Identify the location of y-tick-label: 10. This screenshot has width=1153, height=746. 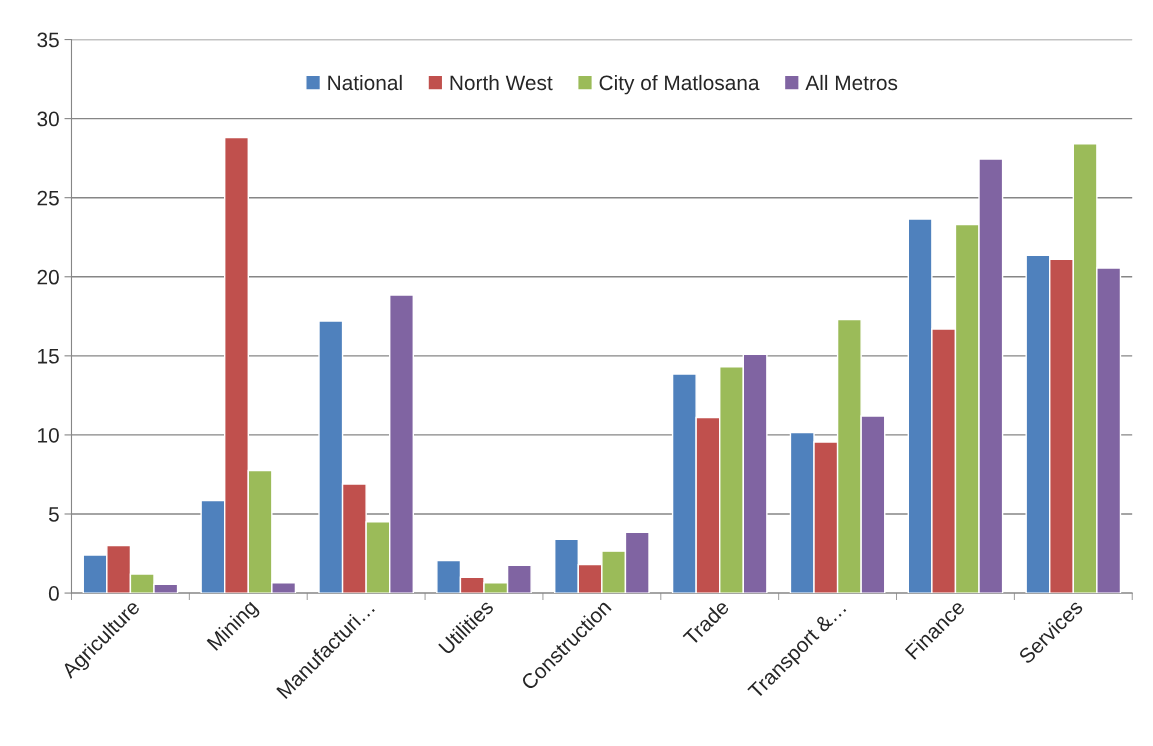
(48, 435).